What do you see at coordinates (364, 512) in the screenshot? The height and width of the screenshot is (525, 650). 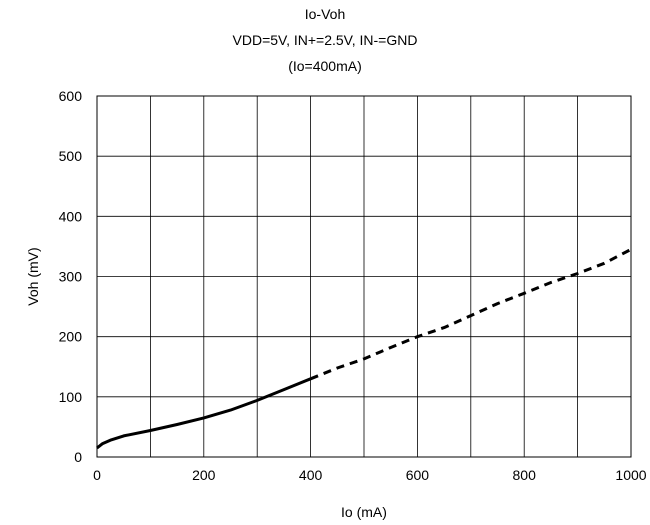 I see `x-axis-label: Io (mA)` at bounding box center [364, 512].